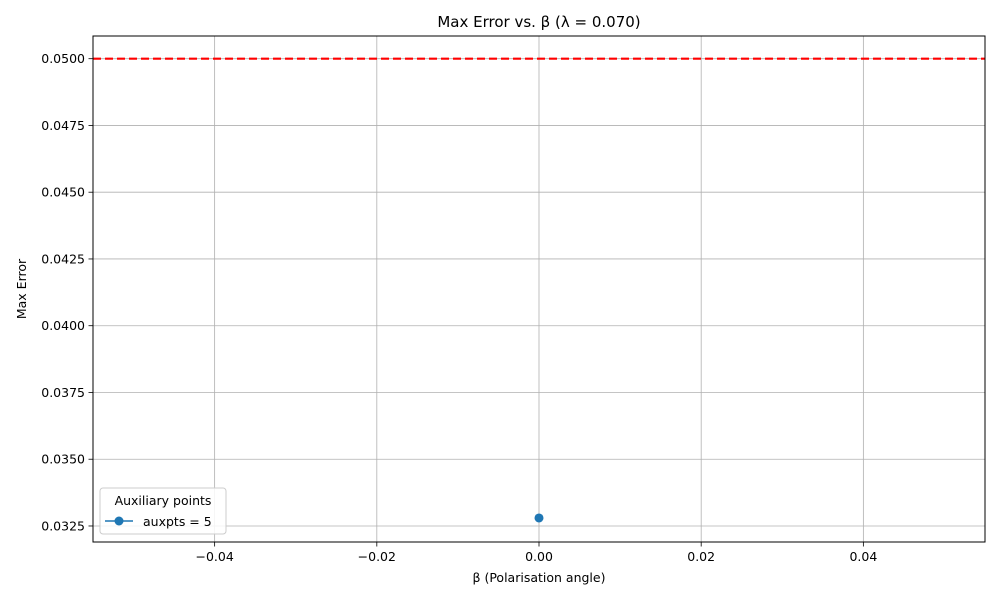  I want to click on y-tick-label: 0.0500, so click(63, 58).